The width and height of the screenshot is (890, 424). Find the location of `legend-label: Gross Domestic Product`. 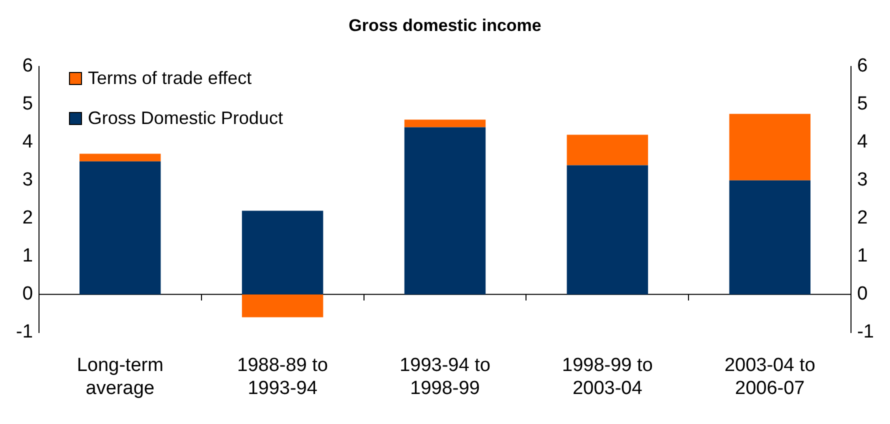

legend-label: Gross Domestic Product is located at coordinates (185, 118).